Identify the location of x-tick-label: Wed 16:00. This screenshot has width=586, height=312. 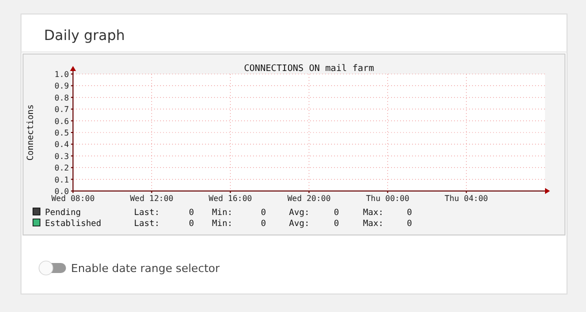
(230, 198).